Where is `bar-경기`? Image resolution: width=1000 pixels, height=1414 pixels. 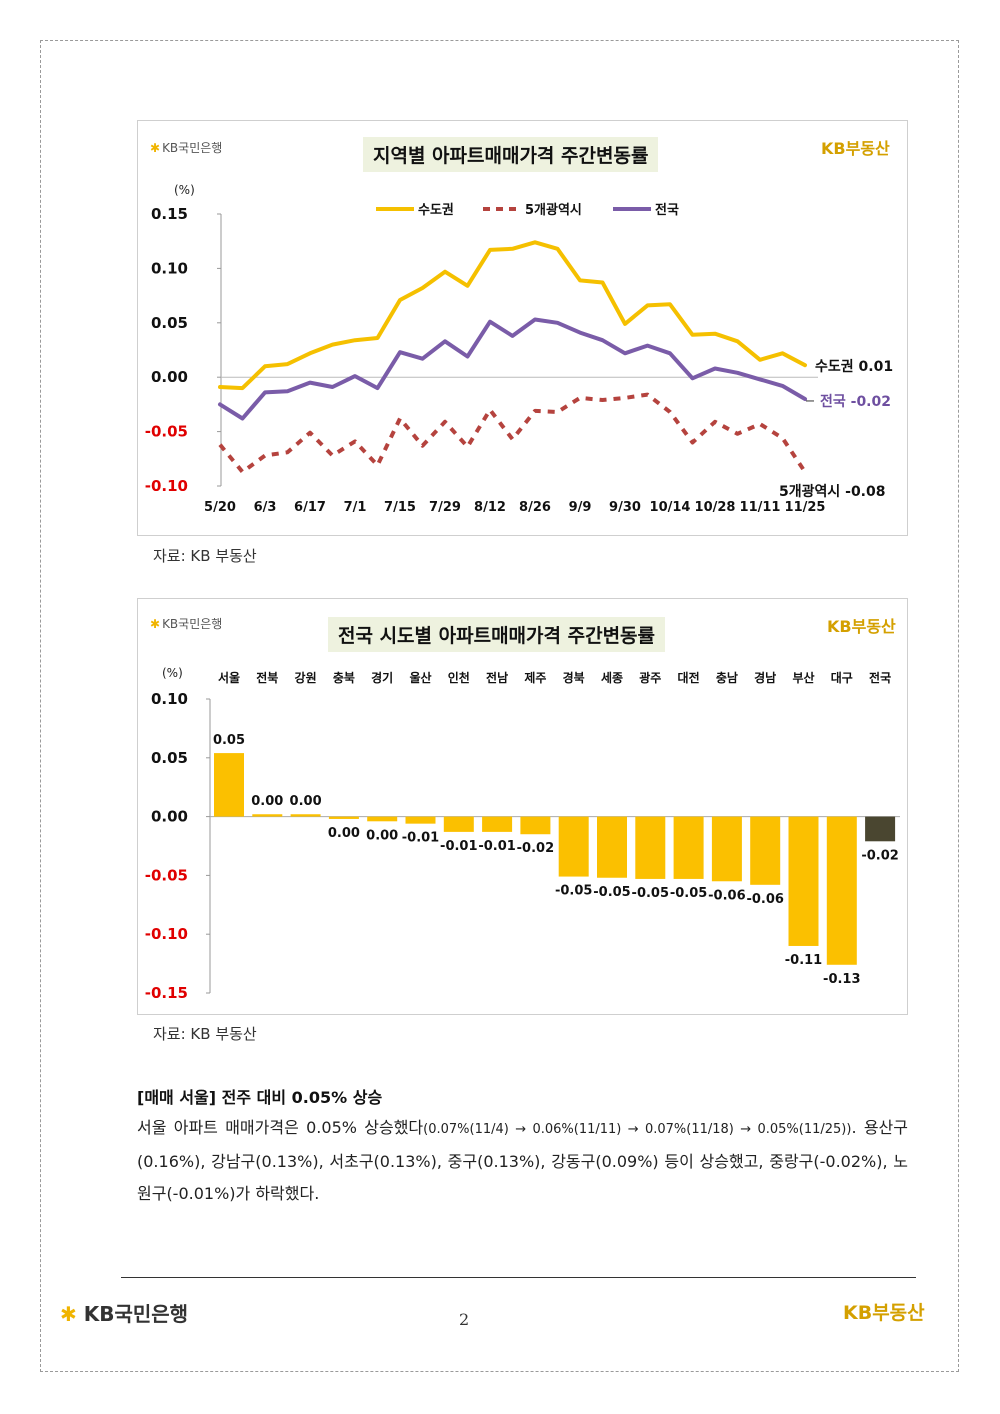 bar-경기 is located at coordinates (382, 819).